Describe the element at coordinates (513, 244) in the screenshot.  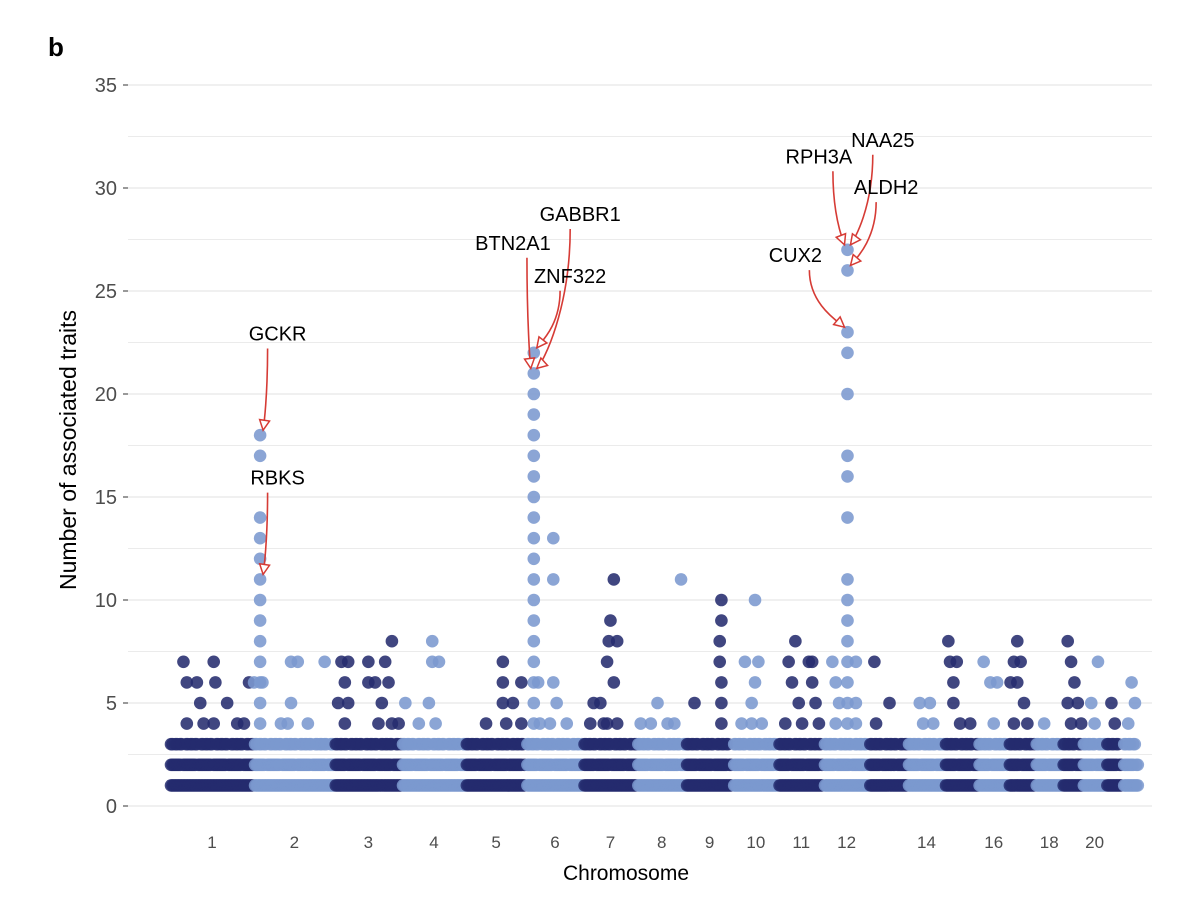
I see `annotation-label: BTN2A1` at that location.